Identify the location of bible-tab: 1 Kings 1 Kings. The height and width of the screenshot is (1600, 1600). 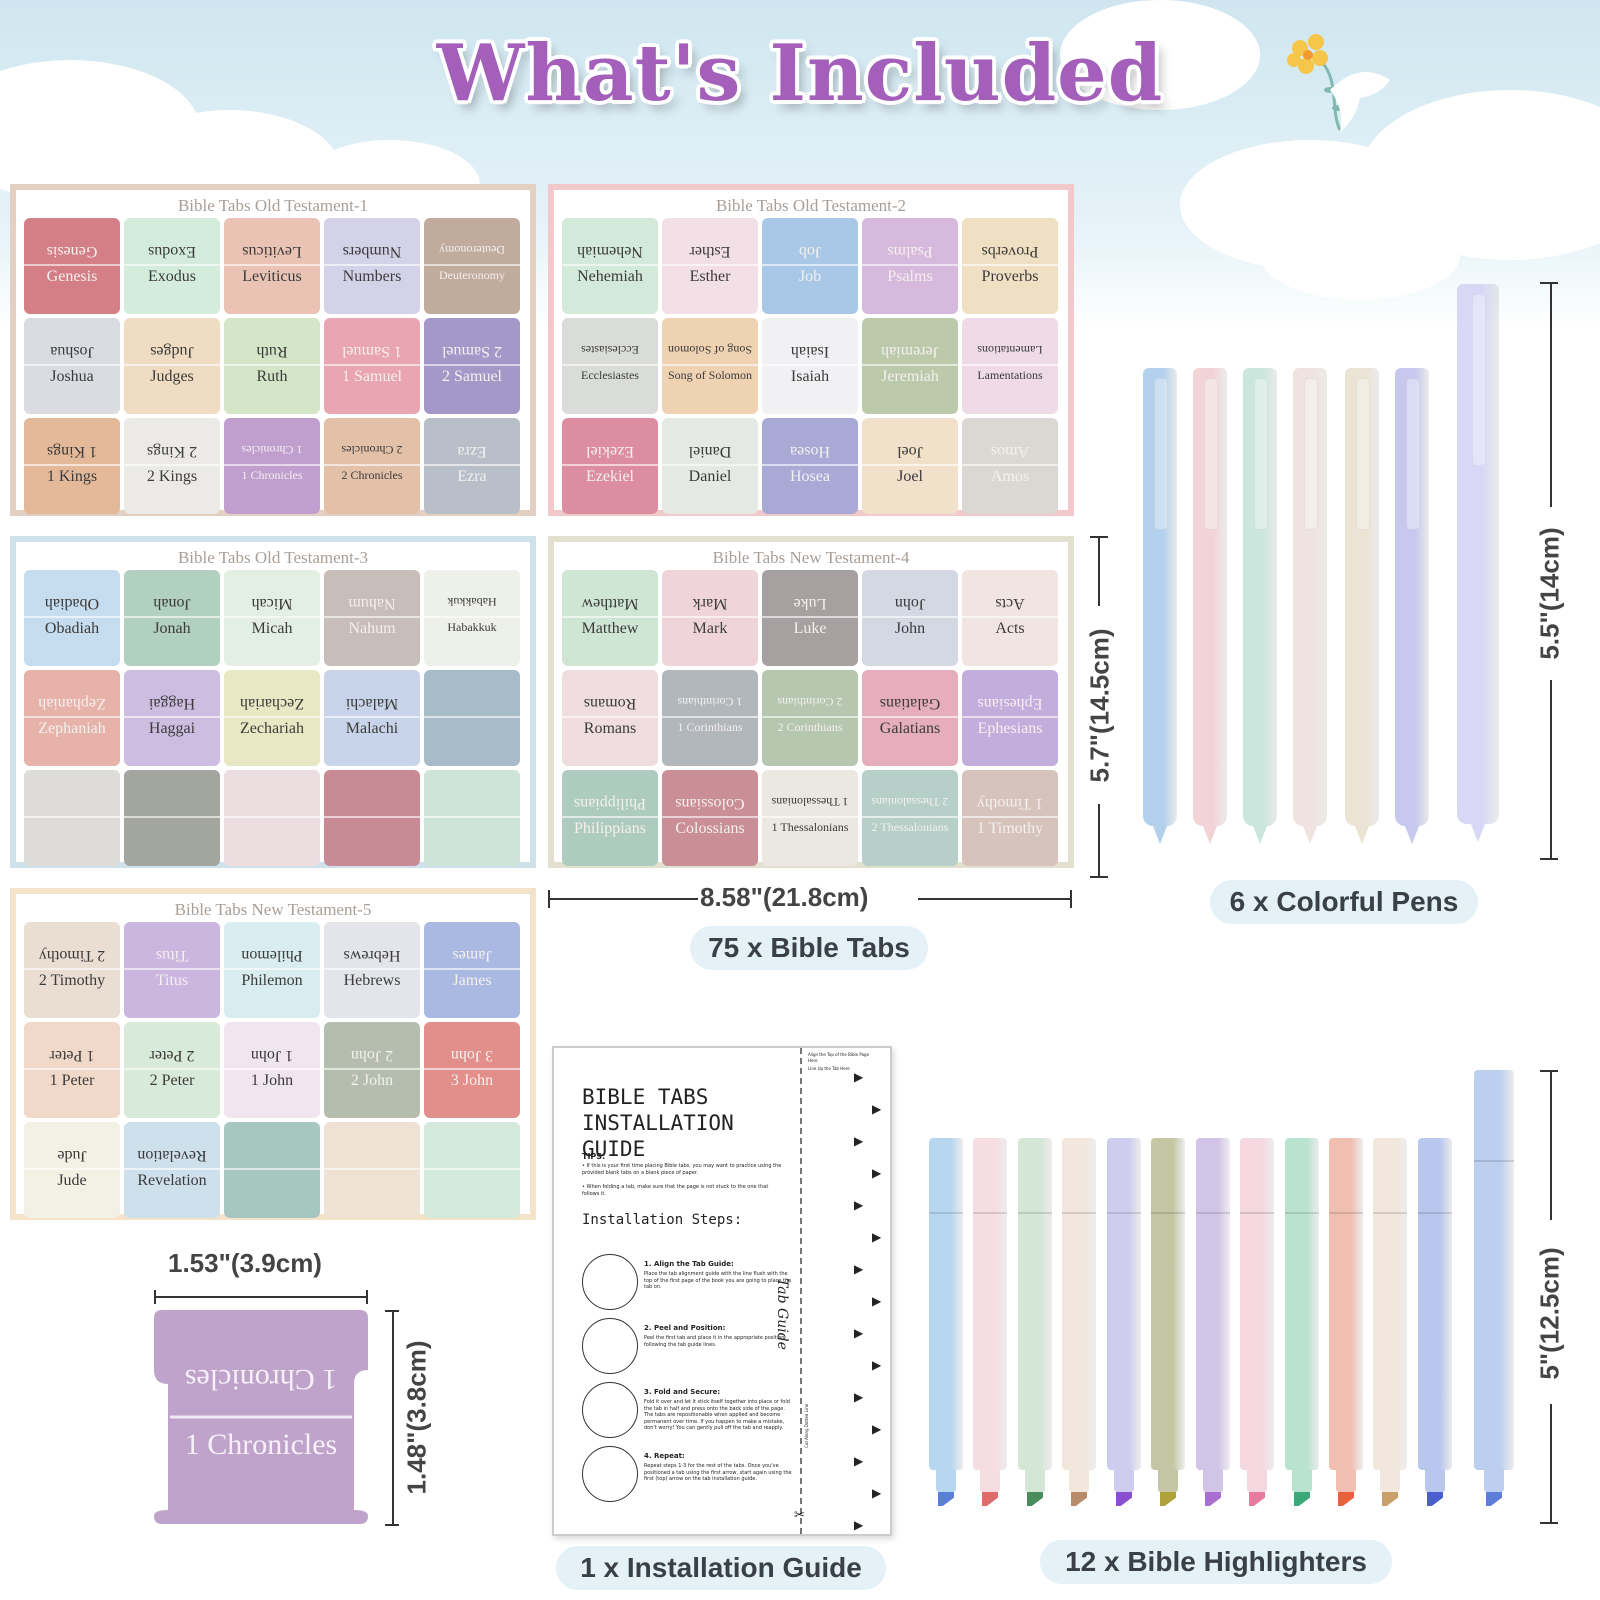
(72, 466).